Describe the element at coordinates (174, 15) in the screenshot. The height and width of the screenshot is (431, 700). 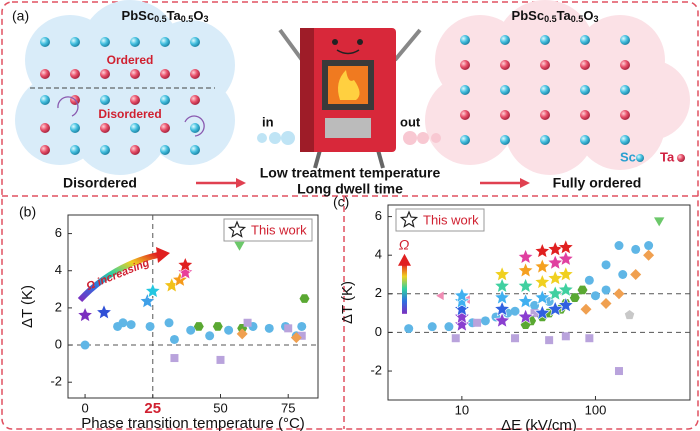
I see `formula-part: Ta` at that location.